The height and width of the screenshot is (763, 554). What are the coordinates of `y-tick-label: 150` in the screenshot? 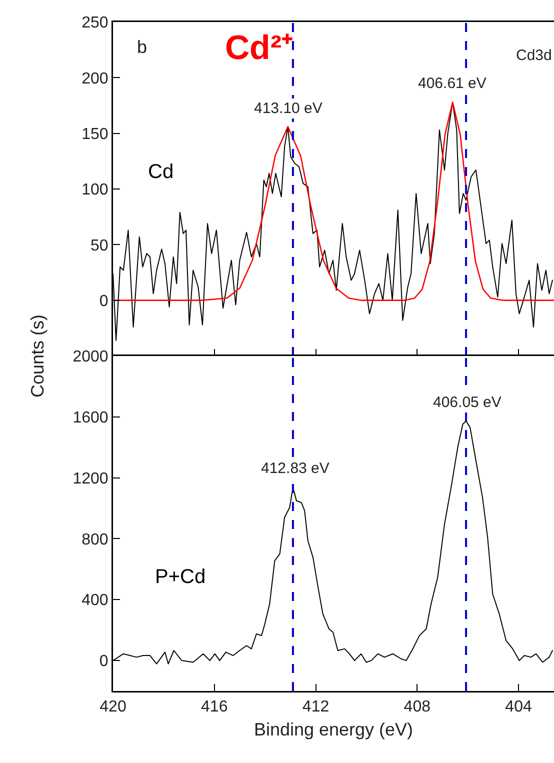 It's located at (95, 134).